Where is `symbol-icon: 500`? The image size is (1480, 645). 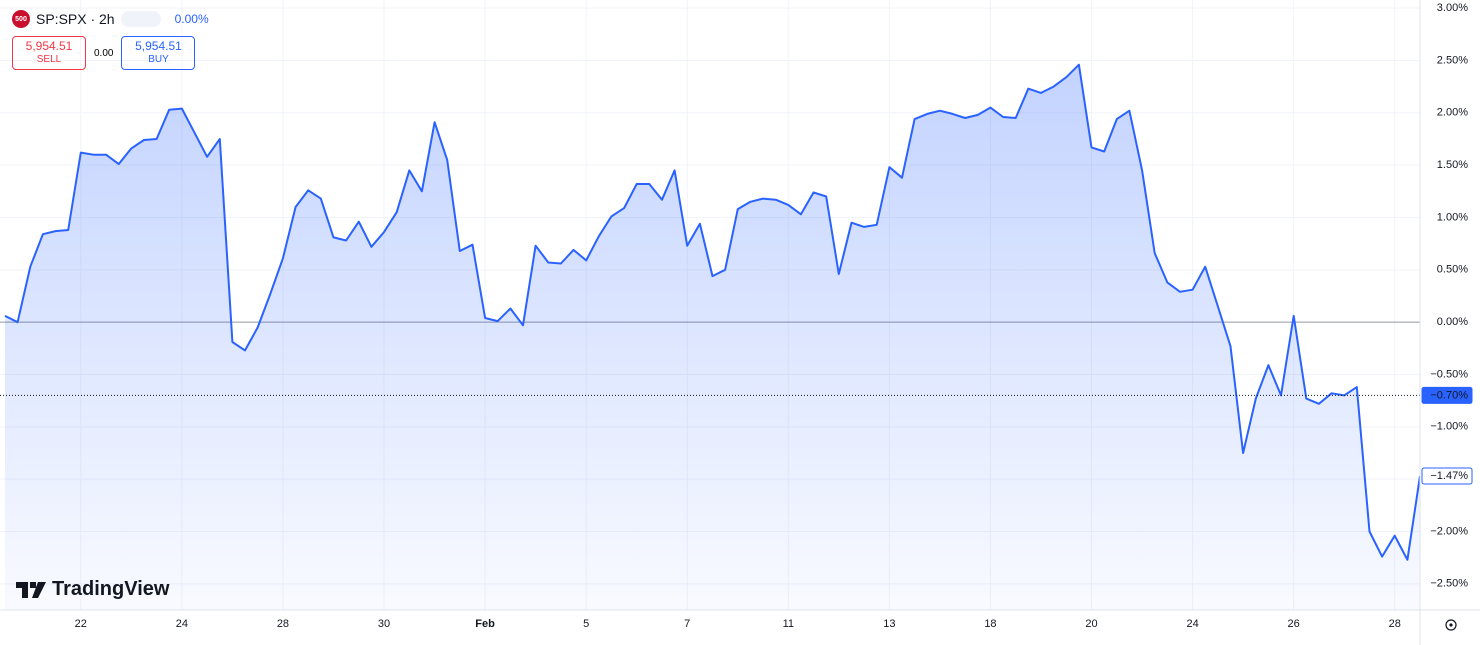
symbol-icon: 500 is located at coordinates (21, 19).